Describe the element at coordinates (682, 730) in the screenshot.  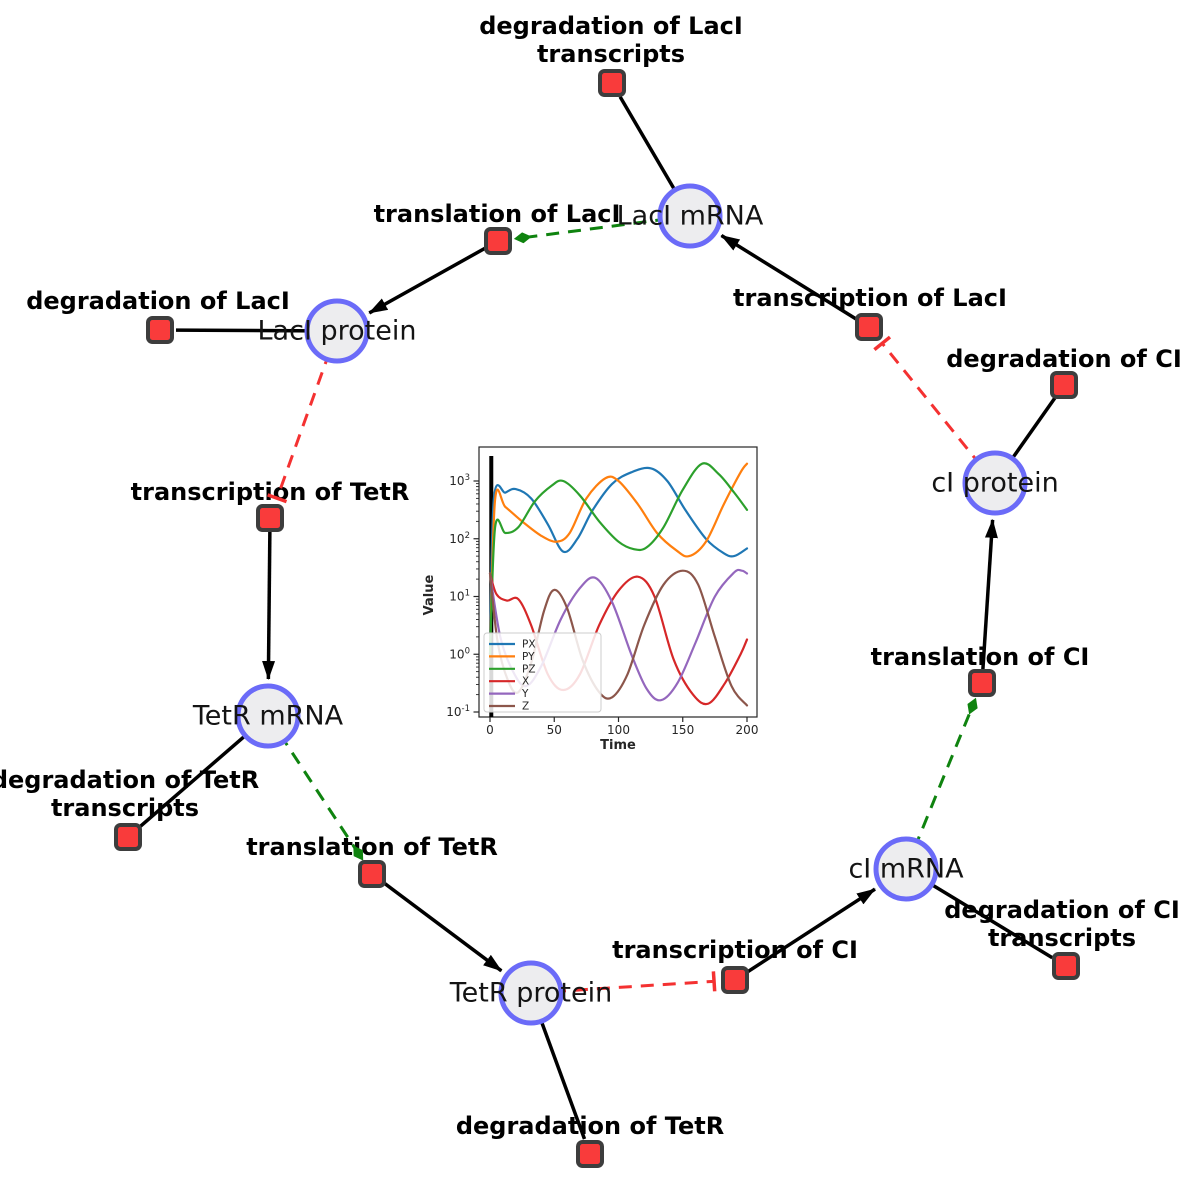
I see `x-tick-label: 150` at that location.